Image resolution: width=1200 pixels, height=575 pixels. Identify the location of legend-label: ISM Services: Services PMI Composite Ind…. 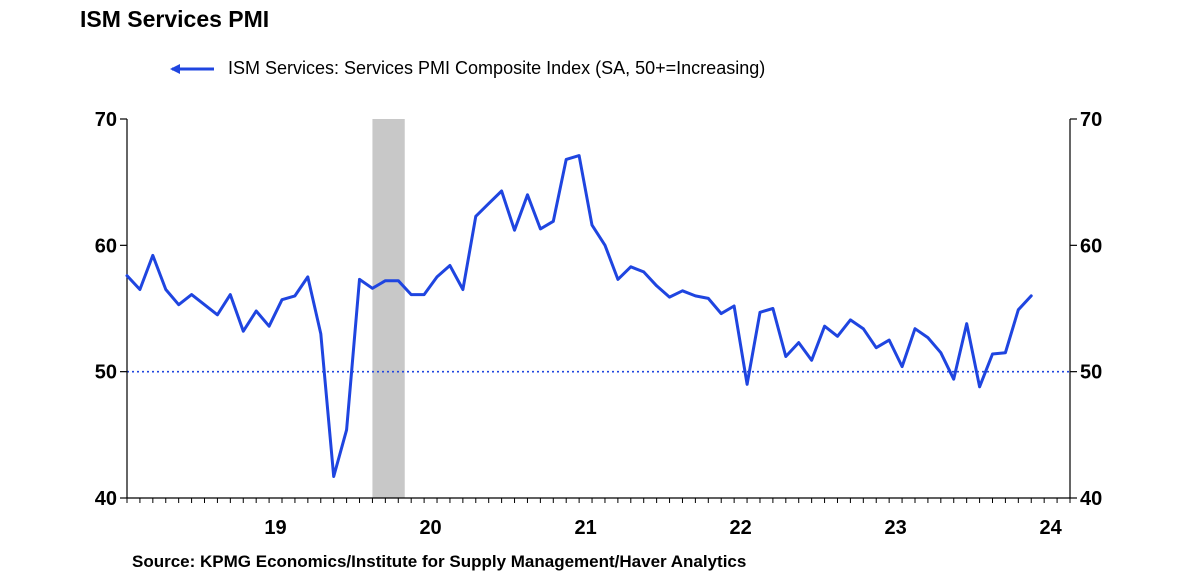
(497, 68).